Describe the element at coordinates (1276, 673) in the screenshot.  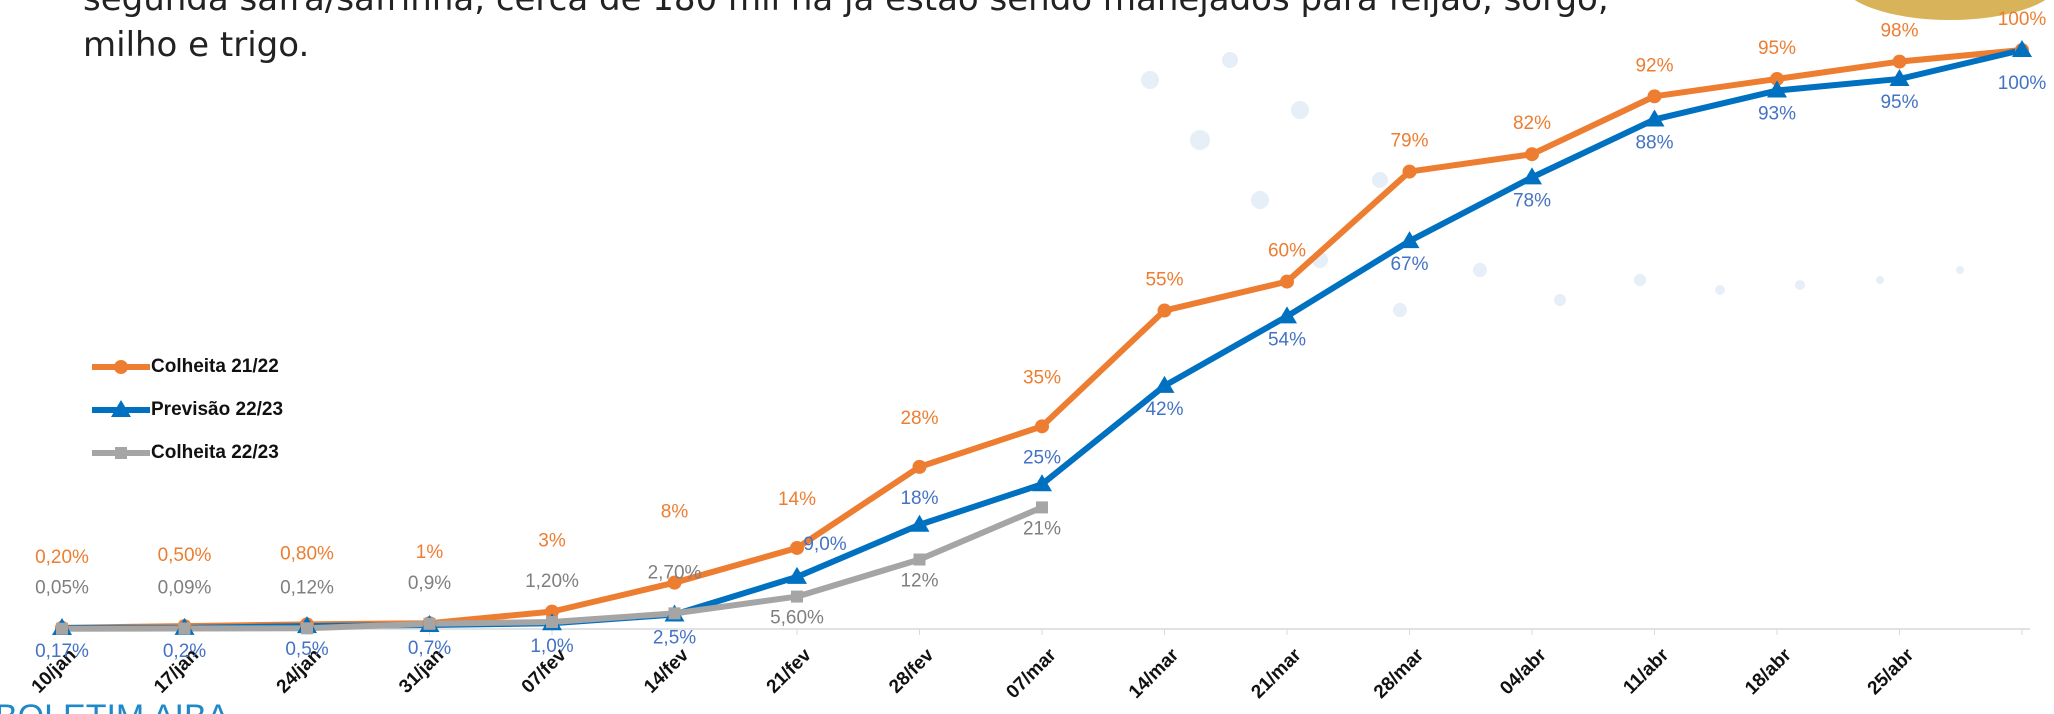
I see `x-tick-label: 21/mar` at that location.